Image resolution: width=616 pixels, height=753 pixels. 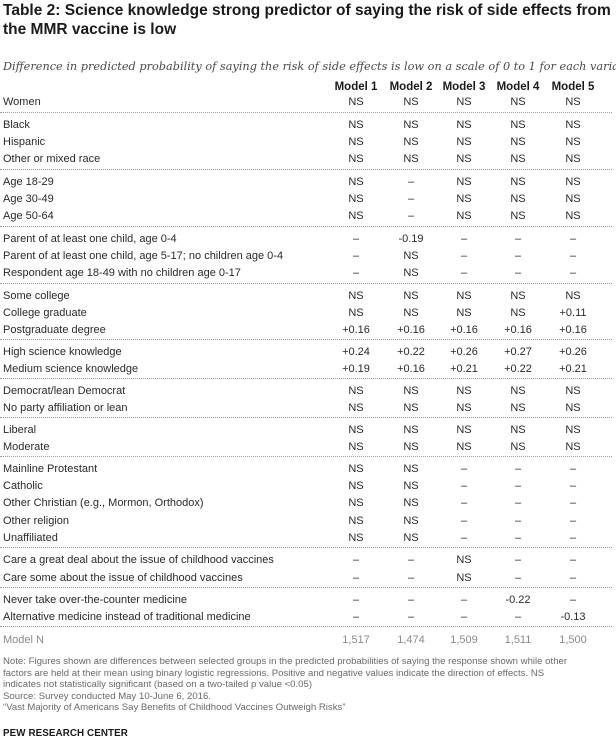 I want to click on row-label: Postgraduate degree, so click(x=54, y=330).